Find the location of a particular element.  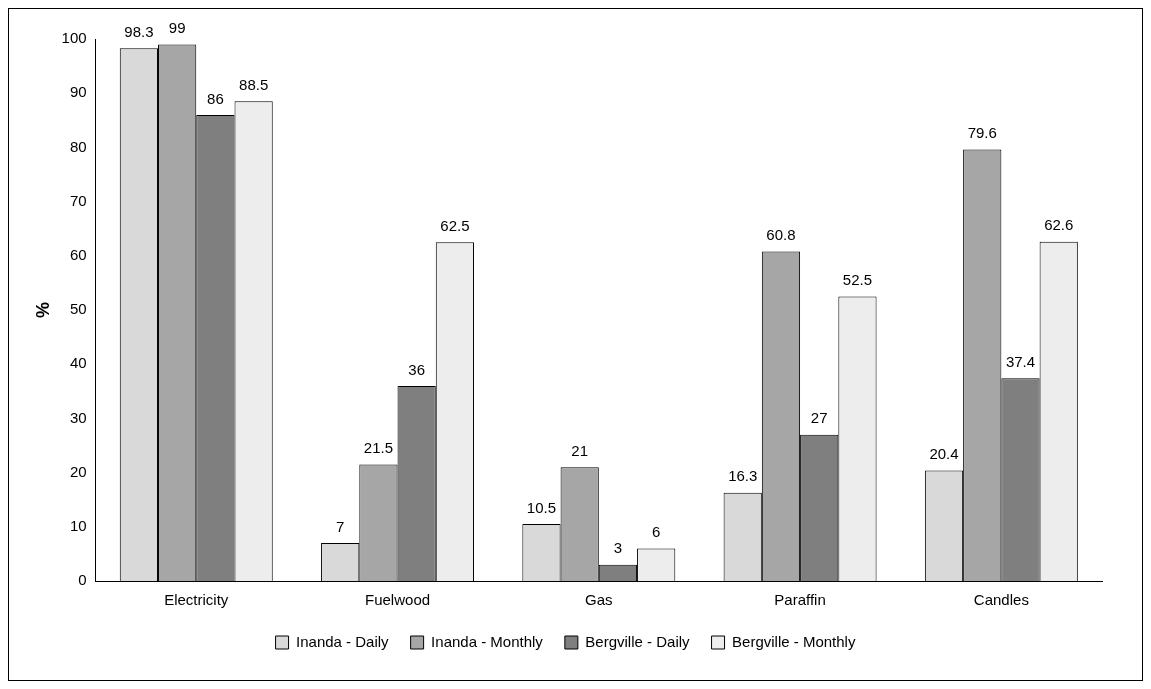

data-label: 36 is located at coordinates (416, 369).